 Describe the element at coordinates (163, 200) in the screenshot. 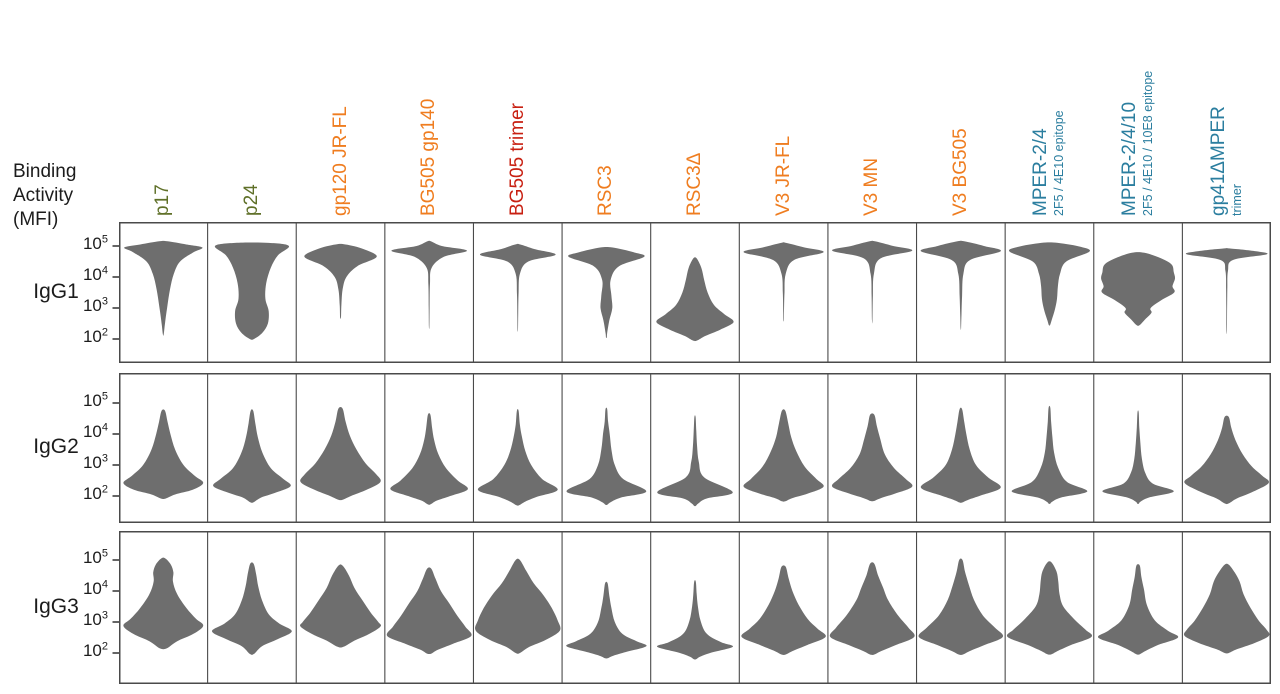

I see `column-label-1: p17` at that location.